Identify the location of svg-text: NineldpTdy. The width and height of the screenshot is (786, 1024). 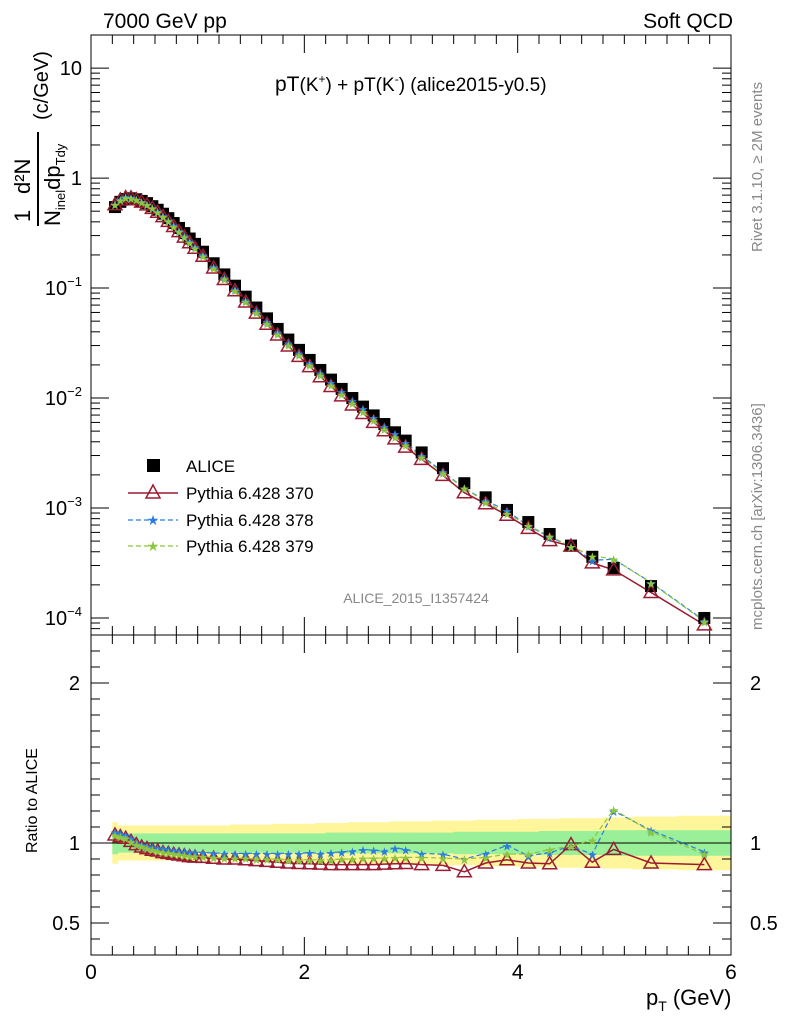
(54, 184).